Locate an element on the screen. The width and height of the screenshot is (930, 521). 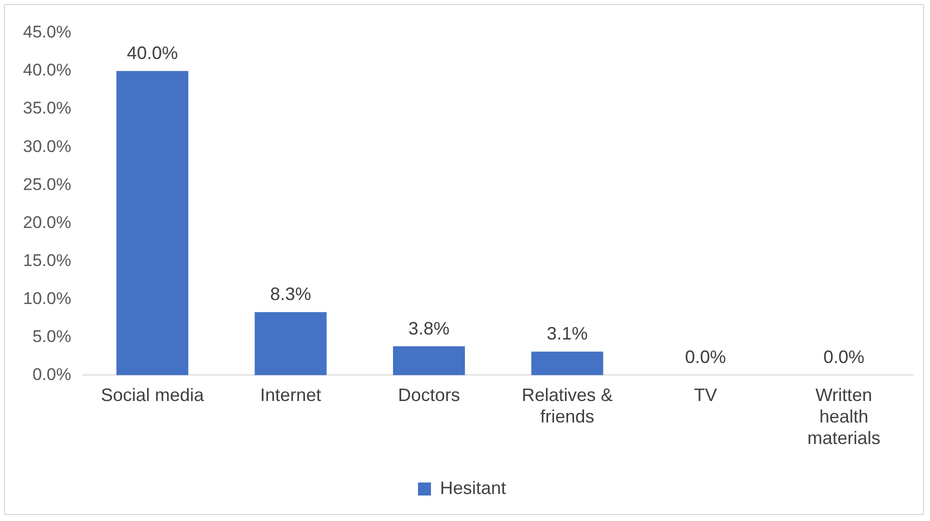
y-tick-label: 30.0% is located at coordinates (47, 146).